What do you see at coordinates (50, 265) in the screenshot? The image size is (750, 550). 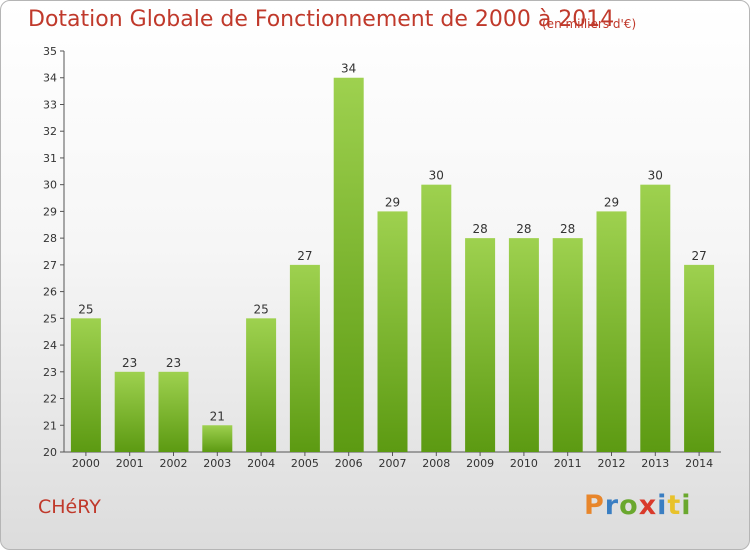 I see `y-tick-label: 27` at bounding box center [50, 265].